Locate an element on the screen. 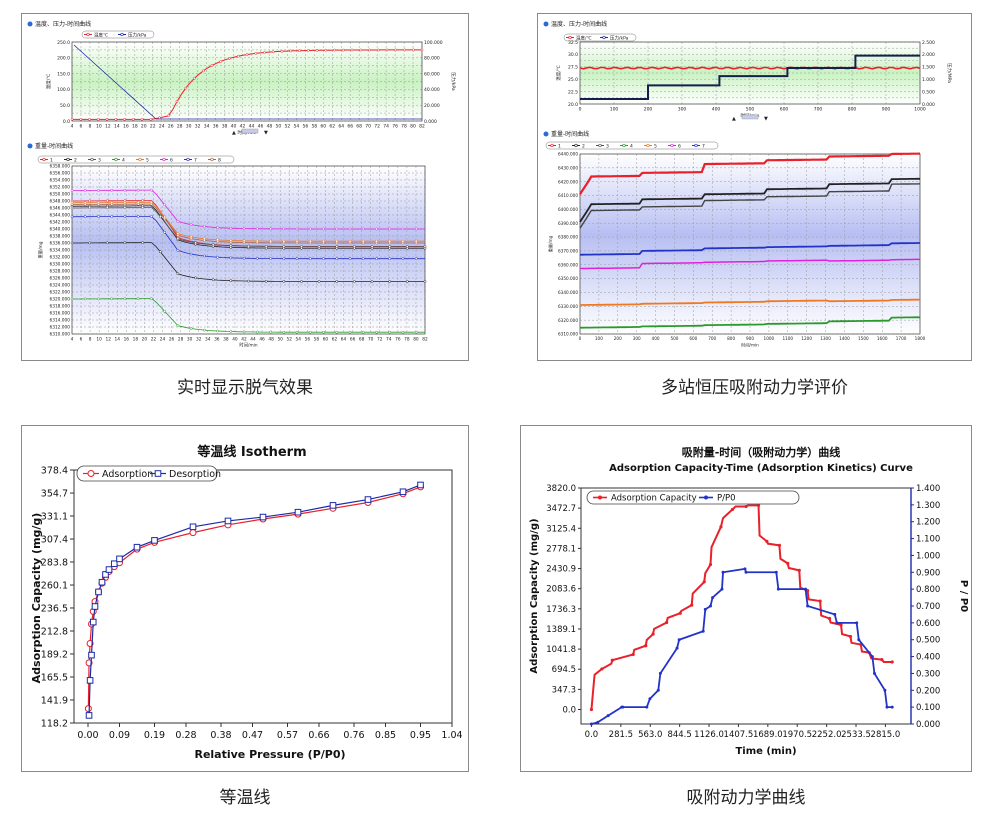 Image resolution: width=993 pixels, height=816 pixels. y2-tick-label: 0.500 is located at coordinates (928, 641).